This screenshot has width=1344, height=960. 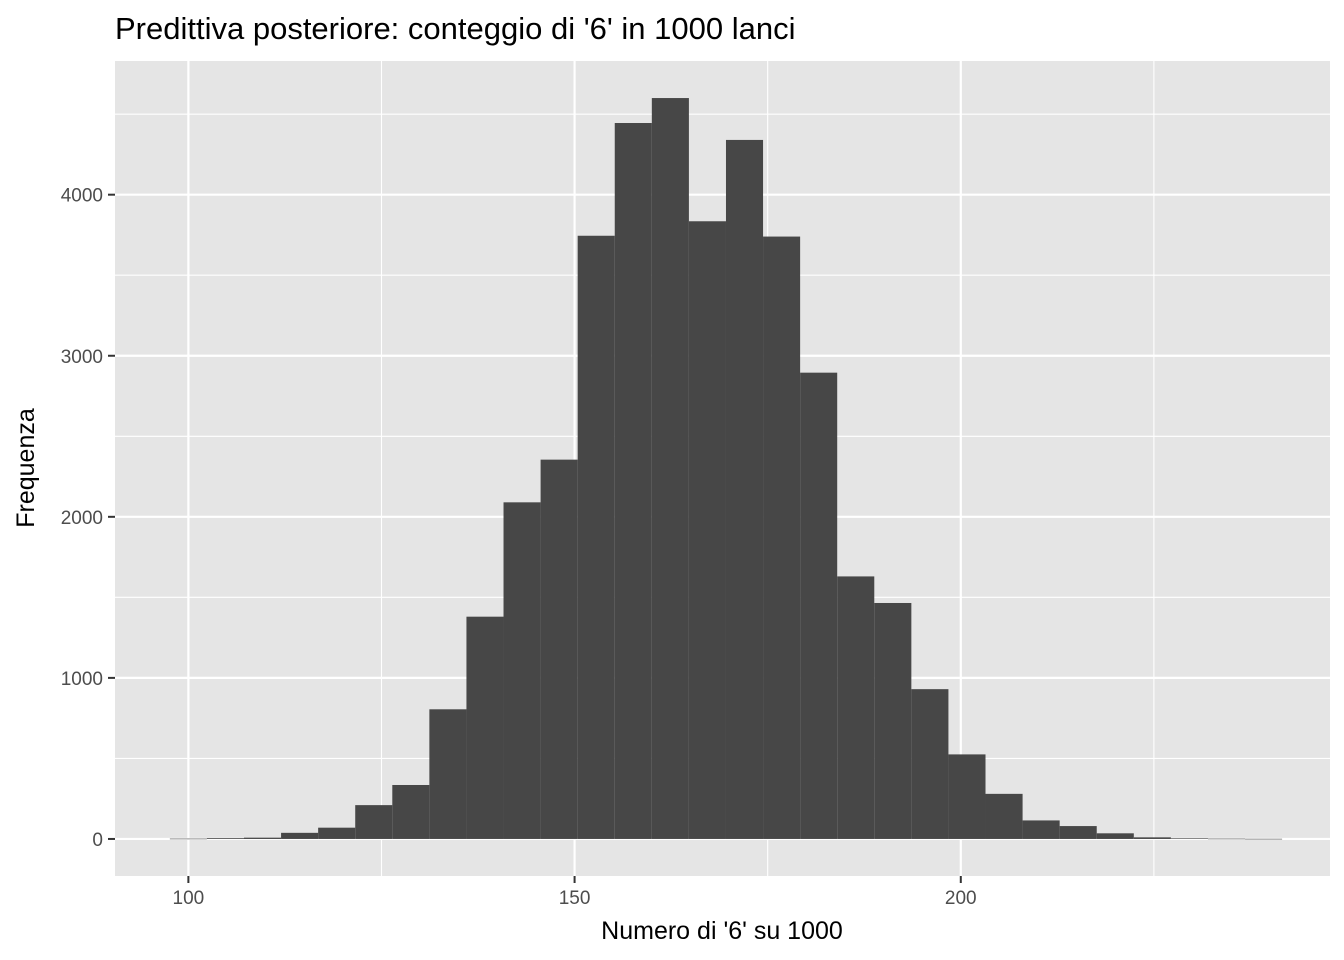 I want to click on y-tick-label: 4000, so click(x=82, y=196).